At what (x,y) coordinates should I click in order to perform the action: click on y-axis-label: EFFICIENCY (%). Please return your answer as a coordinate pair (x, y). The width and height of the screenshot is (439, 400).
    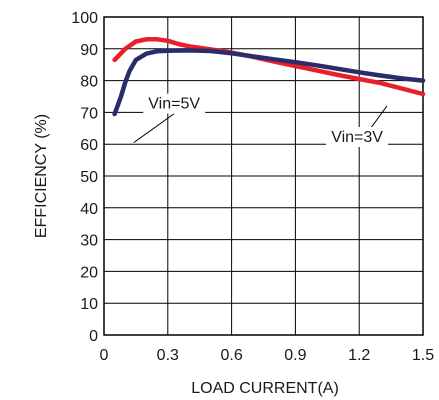
    Looking at the image, I should click on (41, 176).